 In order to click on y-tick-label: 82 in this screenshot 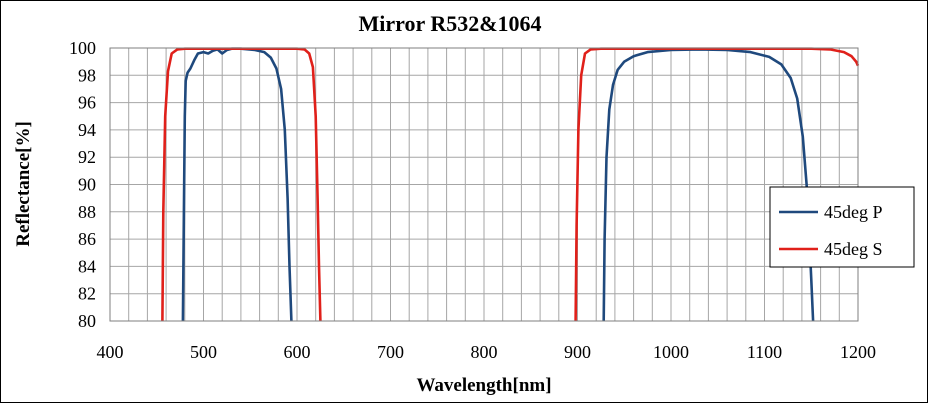, I will do `click(87, 294)`.